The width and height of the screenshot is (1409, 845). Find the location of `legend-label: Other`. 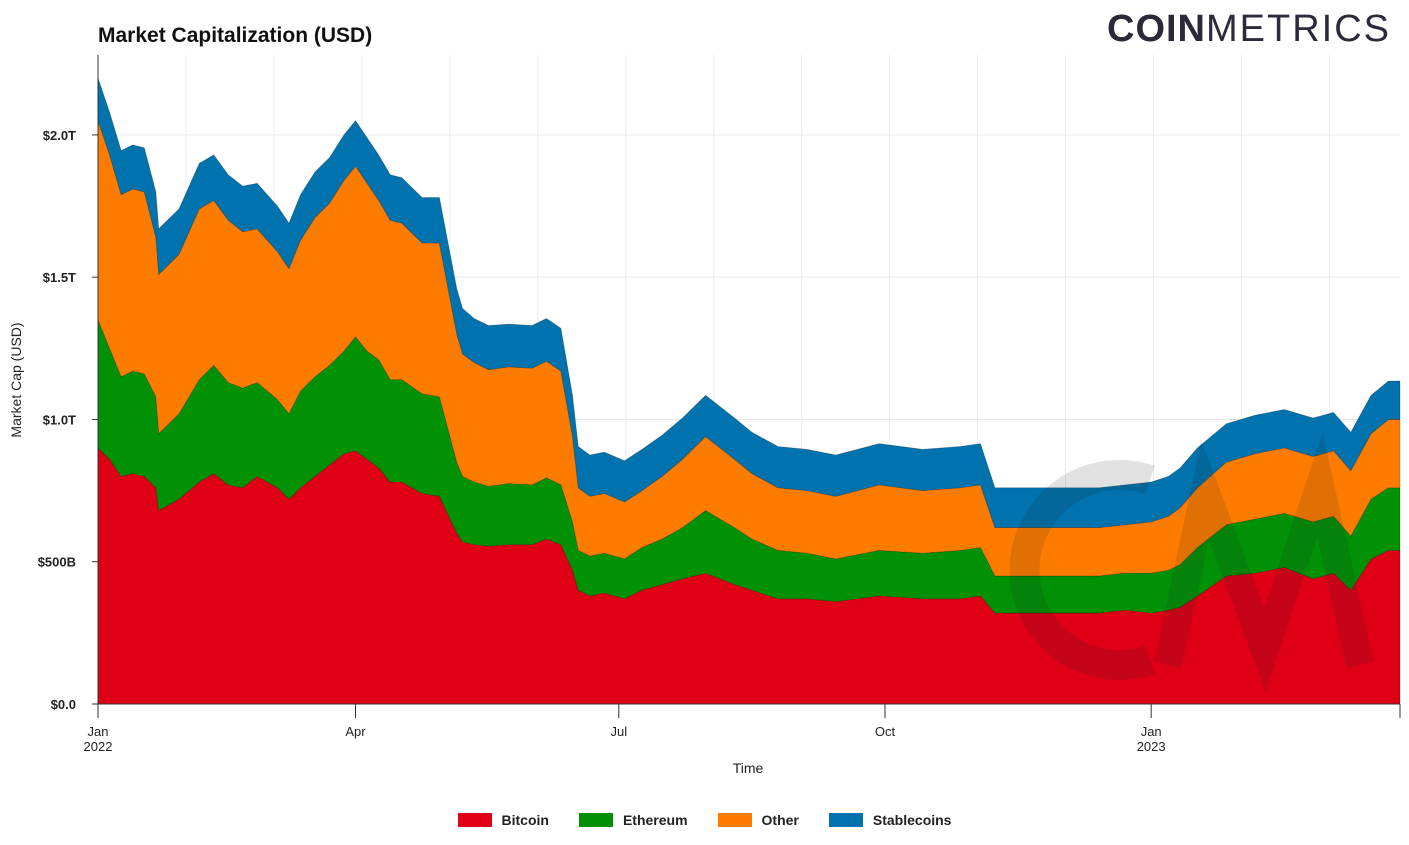

legend-label: Other is located at coordinates (780, 820).